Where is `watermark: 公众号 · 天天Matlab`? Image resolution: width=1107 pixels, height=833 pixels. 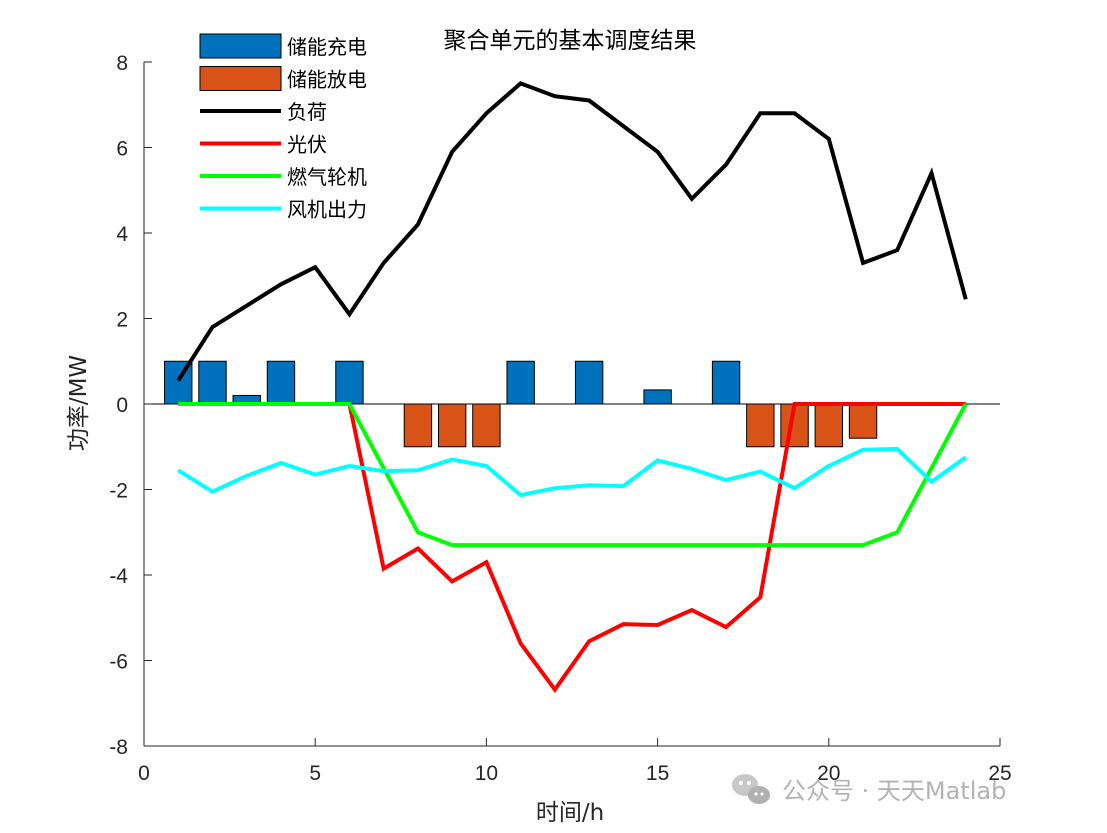 watermark: 公众号 · 天天Matlab is located at coordinates (869, 789).